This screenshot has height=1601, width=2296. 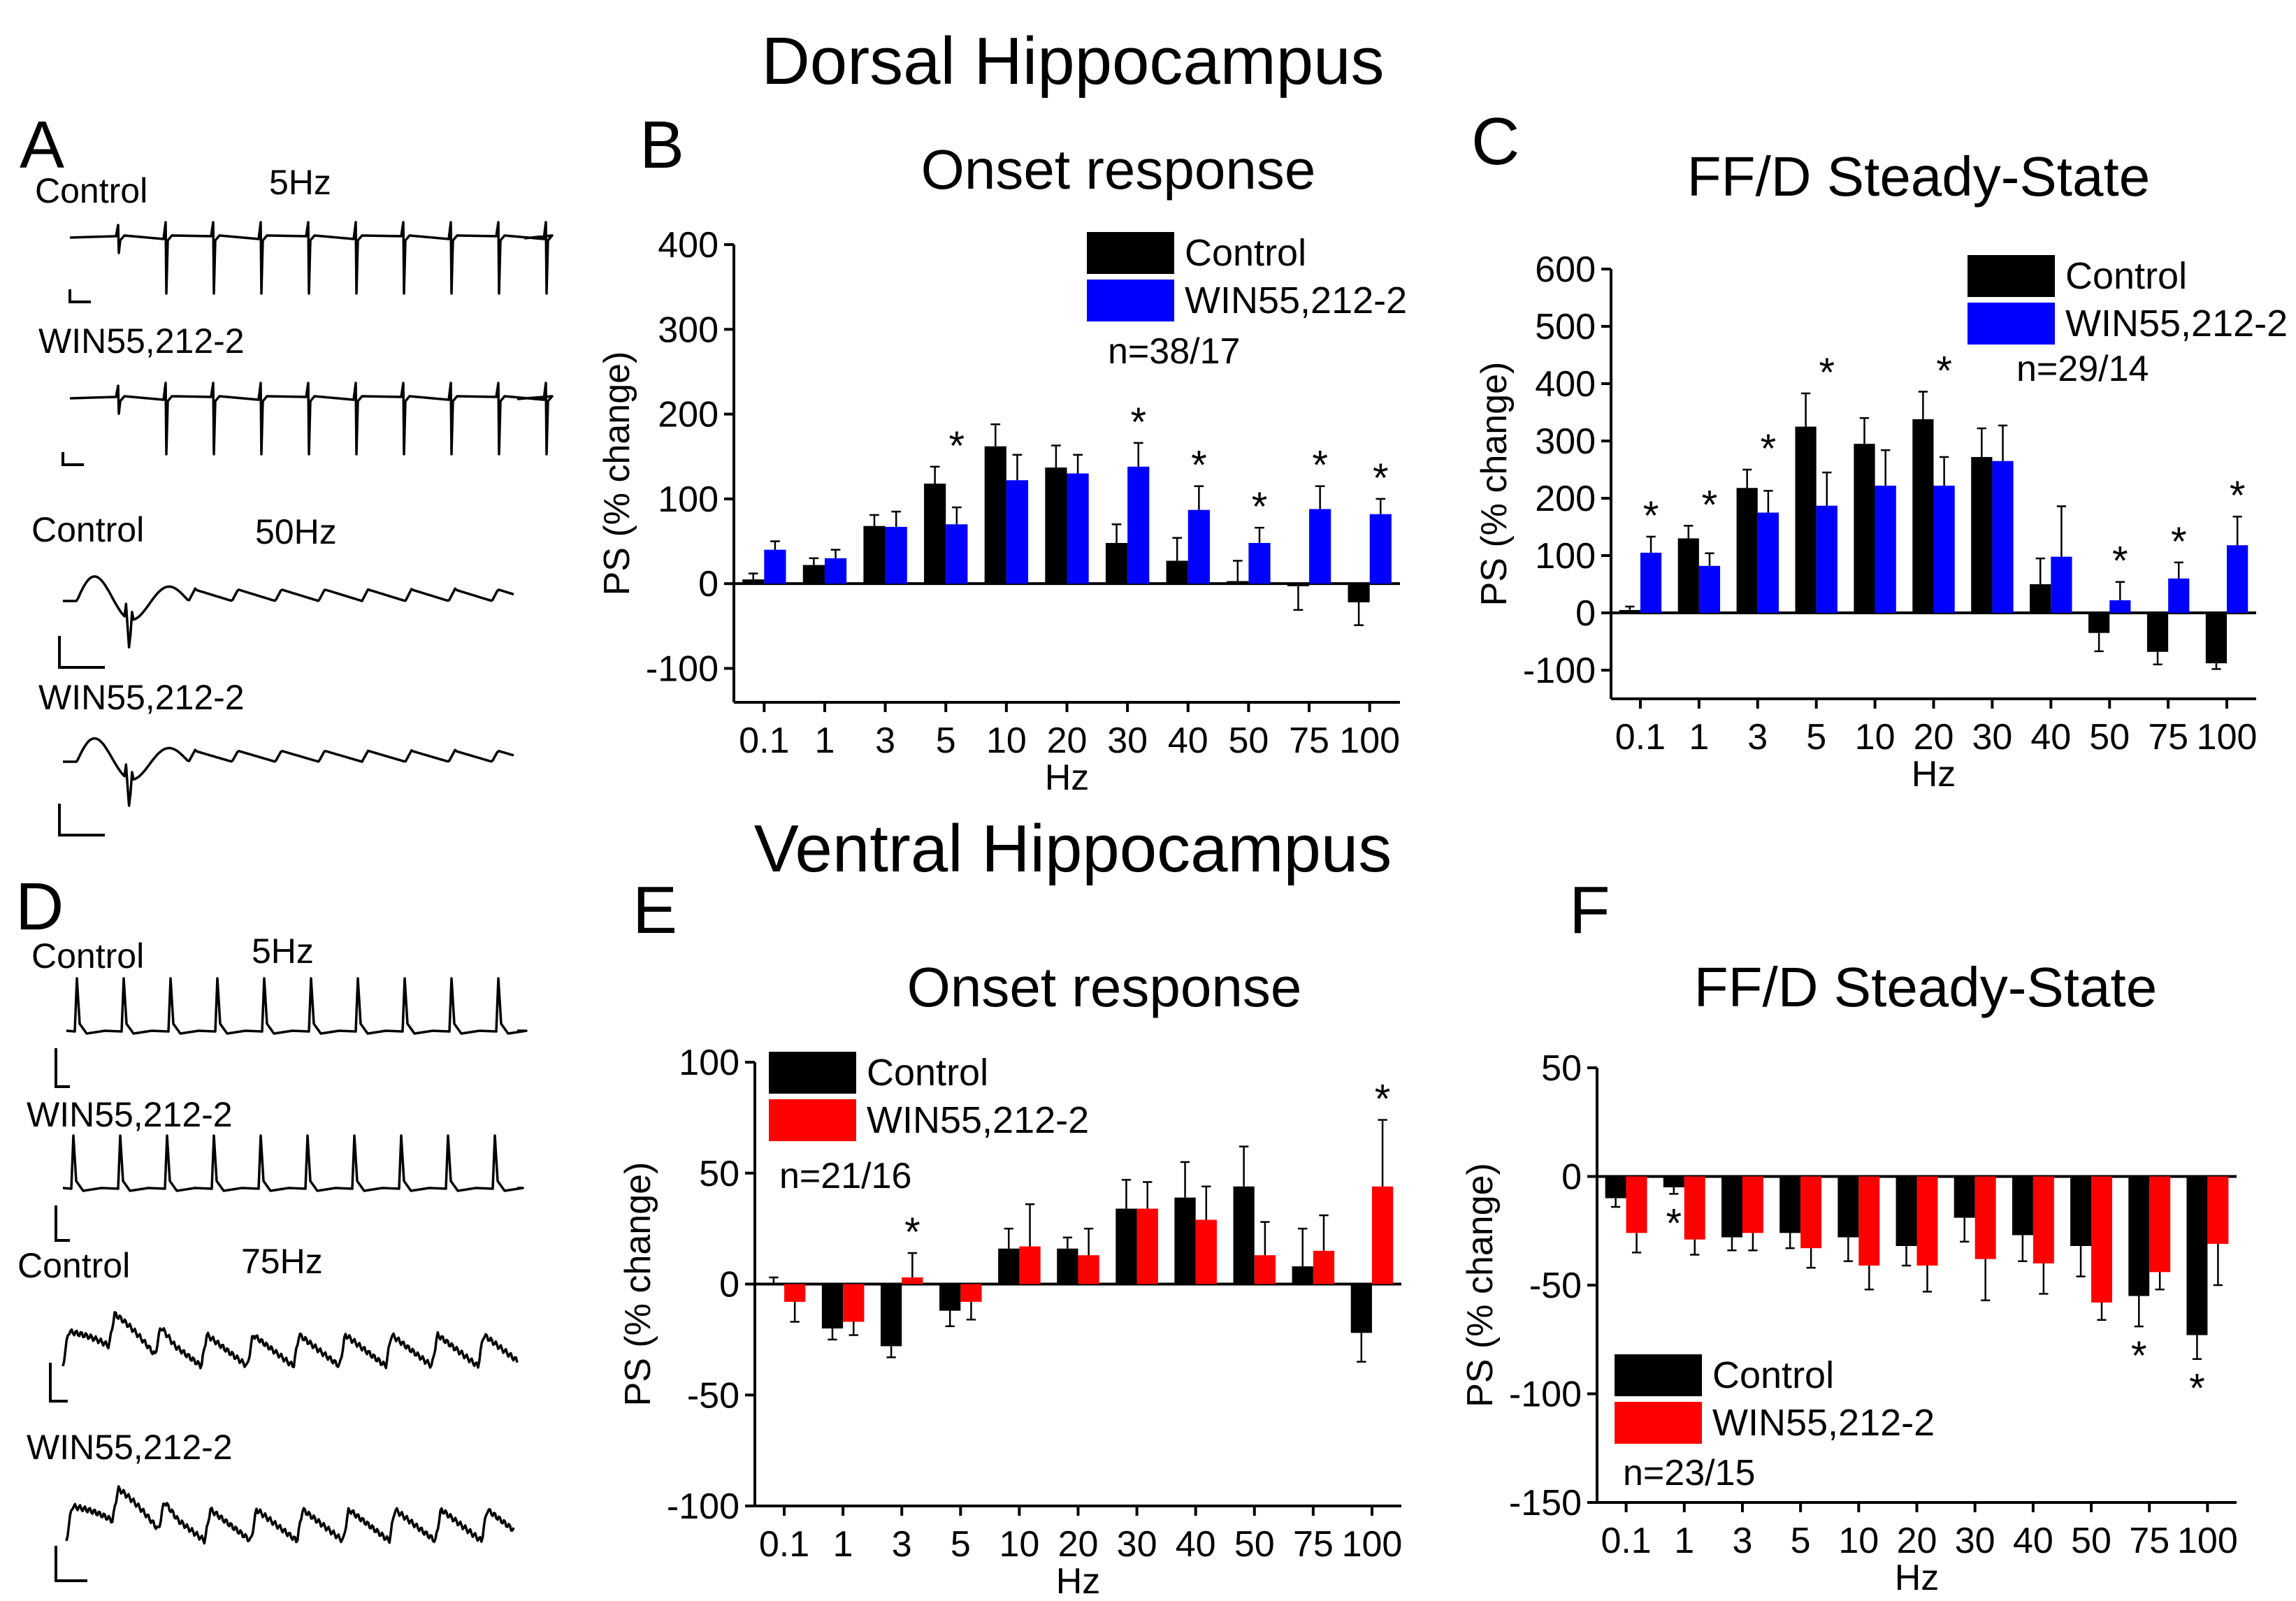 I want to click on legend-swatch-control, so click(x=2012, y=276).